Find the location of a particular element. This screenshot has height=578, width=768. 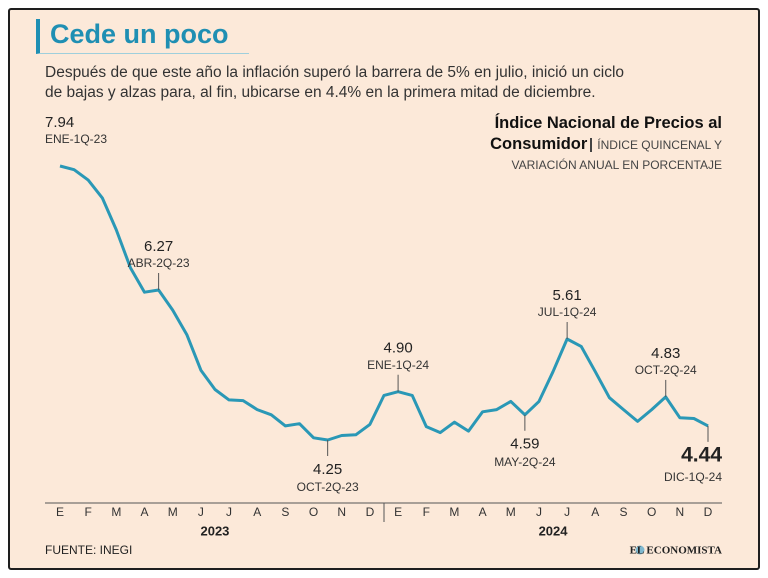

chart-sublabel: VARIACIÓN ANUAL EN PORCENTAJE is located at coordinates (617, 165).